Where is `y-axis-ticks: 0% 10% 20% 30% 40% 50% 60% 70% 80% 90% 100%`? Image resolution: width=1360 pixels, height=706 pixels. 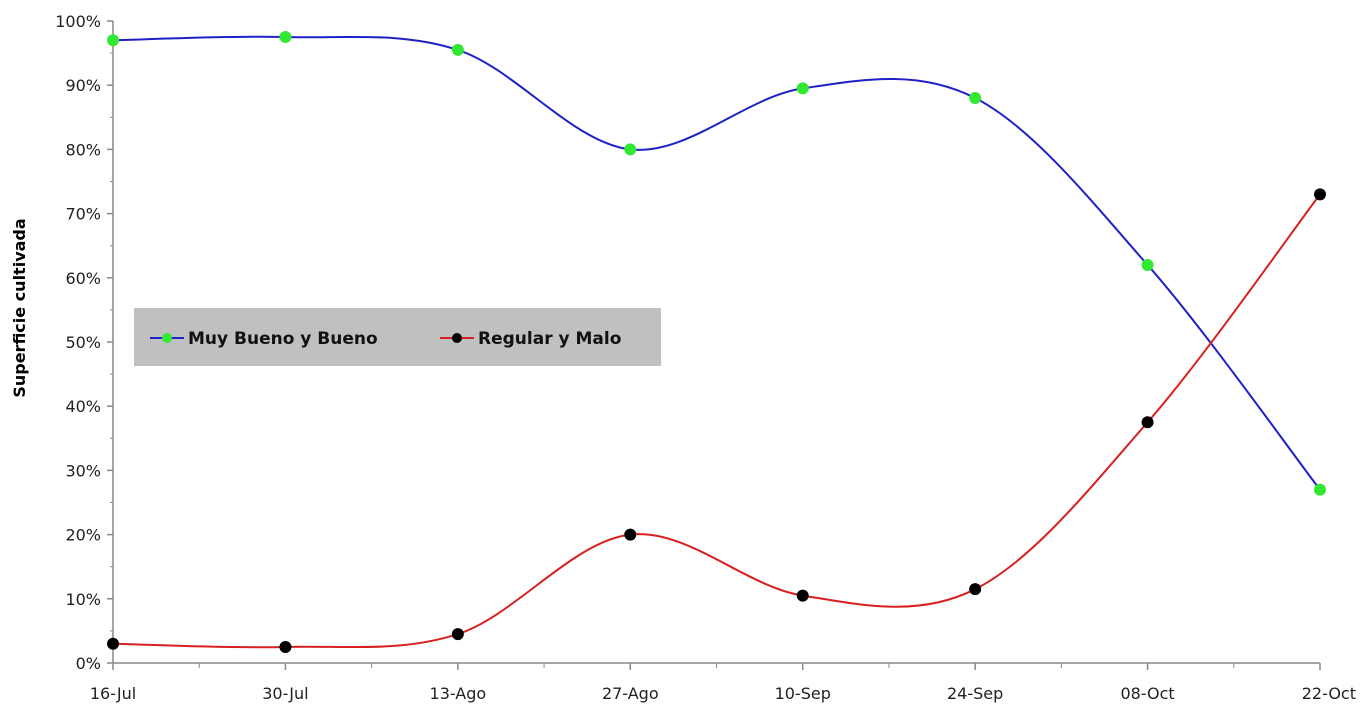
y-axis-ticks: 0% 10% 20% 30% 40% 50% 60% 70% 80% 90% 100% is located at coordinates (84, 342).